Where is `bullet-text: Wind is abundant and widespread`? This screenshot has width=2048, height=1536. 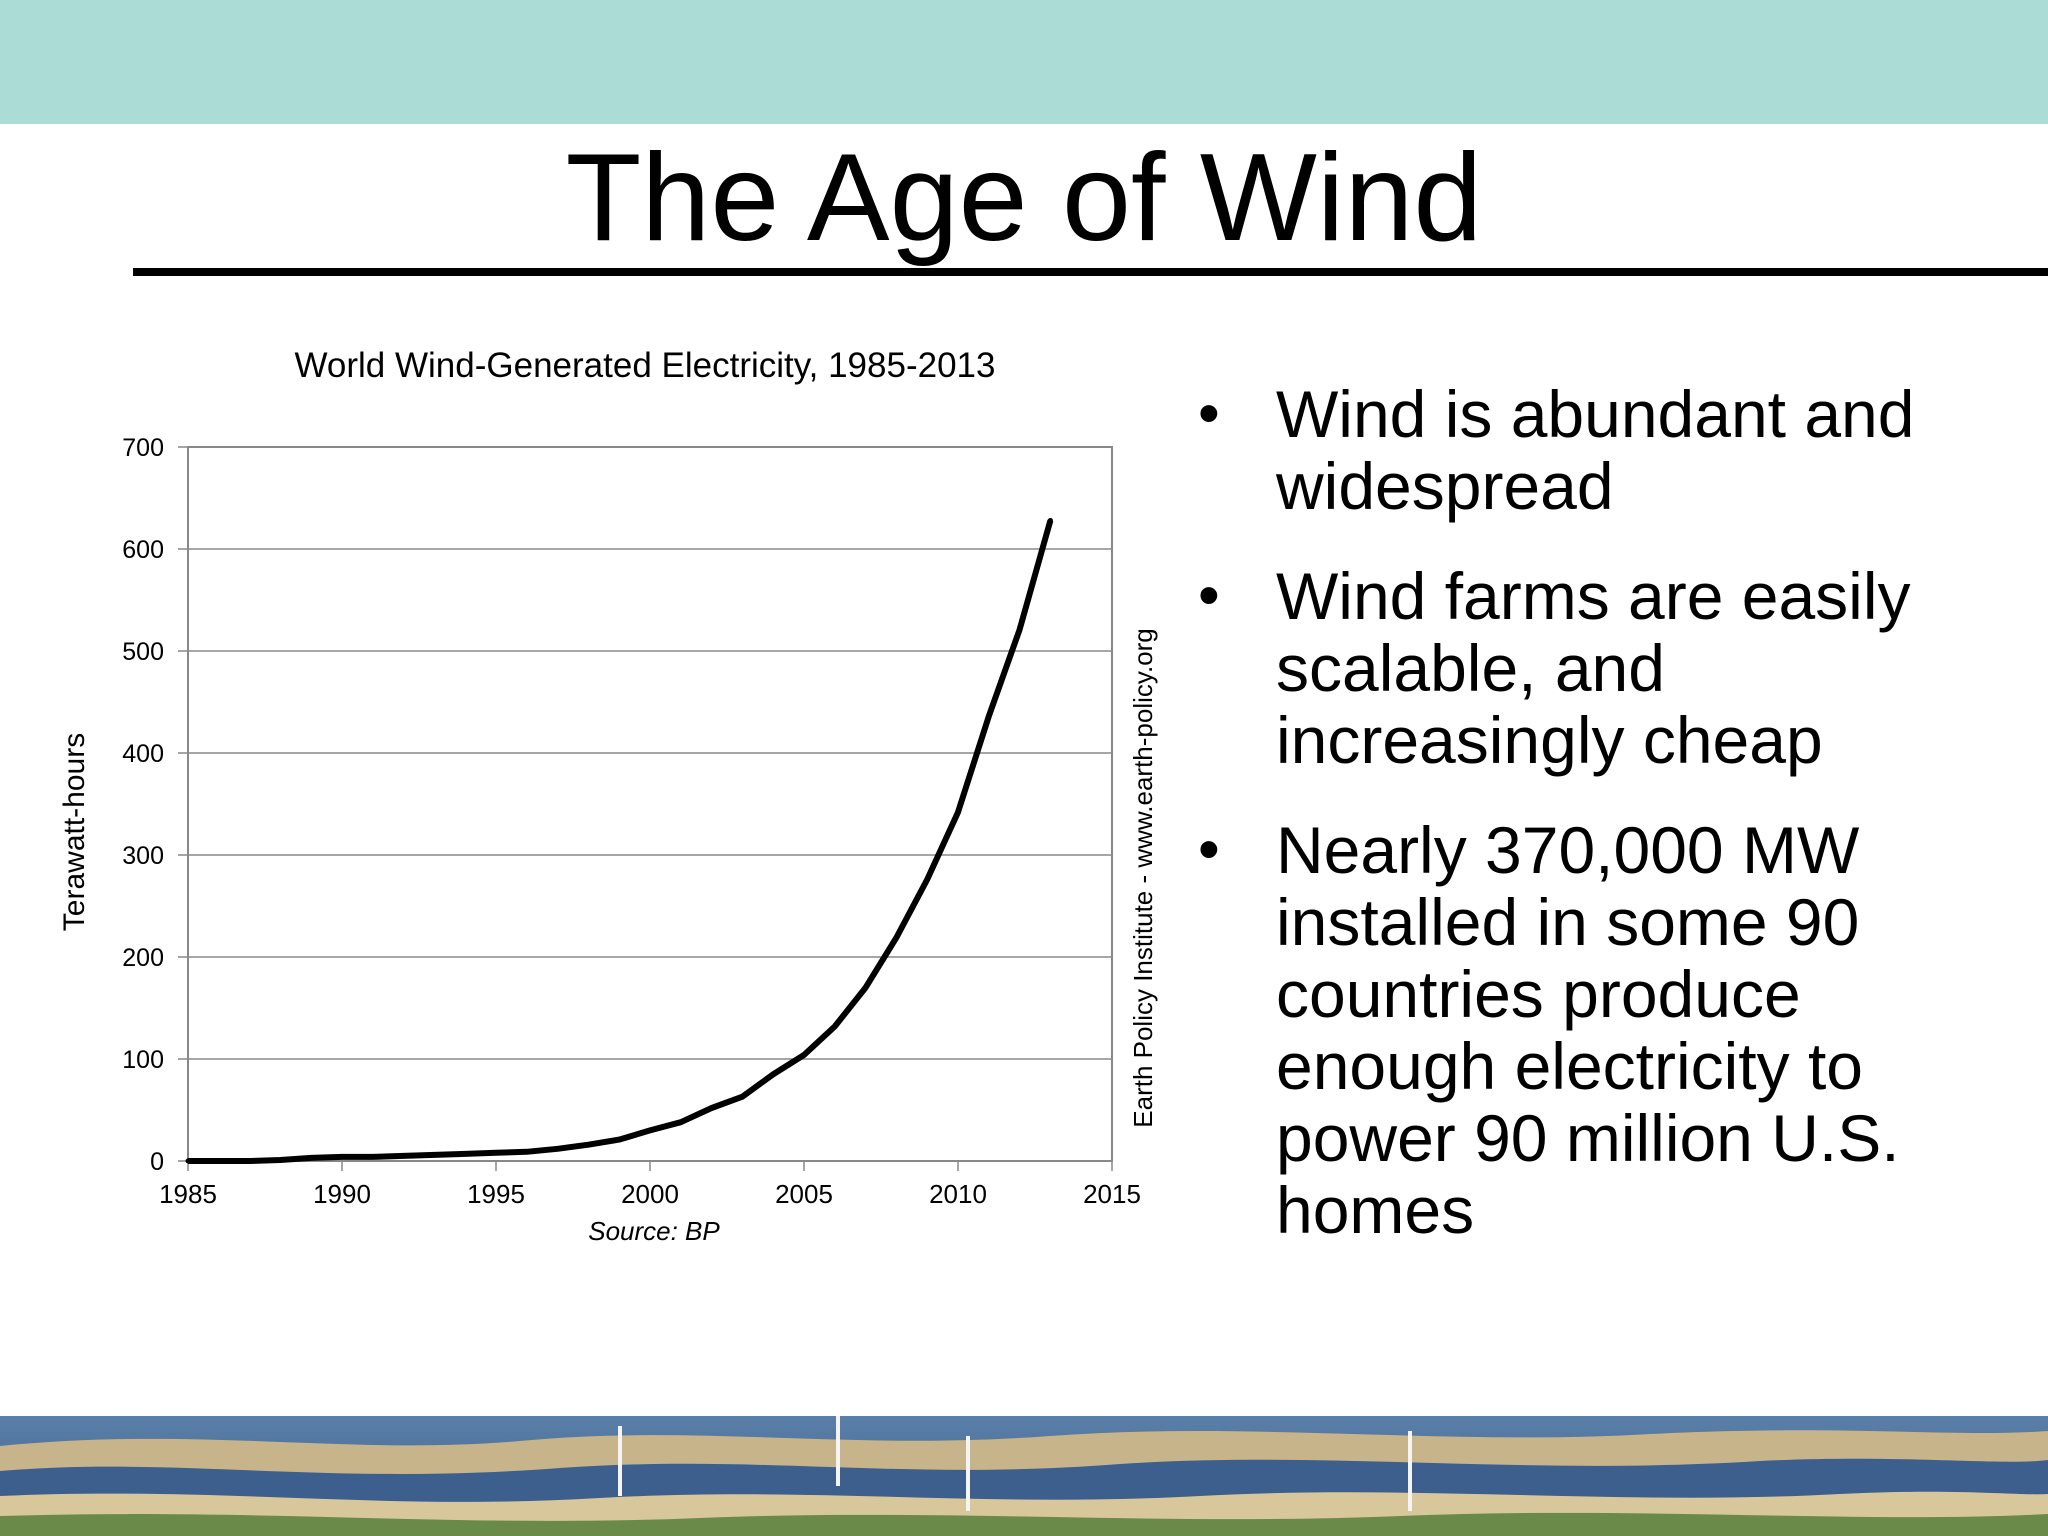 bullet-text: Wind is abundant and widespread is located at coordinates (1595, 450).